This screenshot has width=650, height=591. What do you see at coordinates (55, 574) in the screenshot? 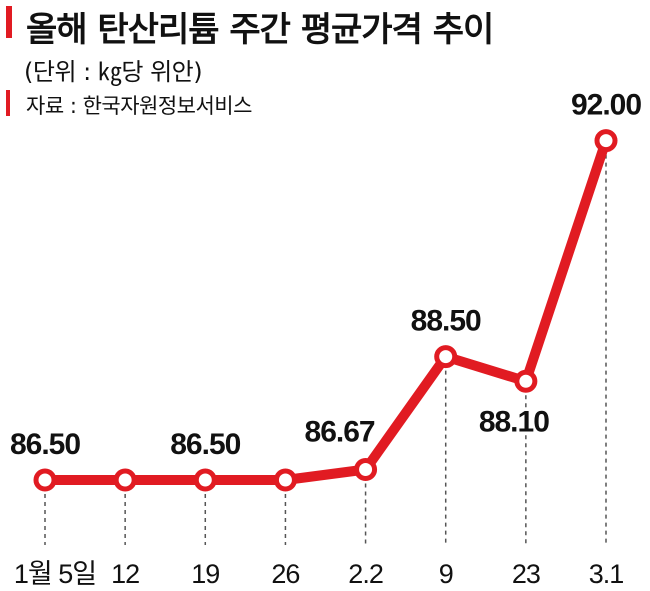
I see `x-tick-label: 1월 5일` at bounding box center [55, 574].